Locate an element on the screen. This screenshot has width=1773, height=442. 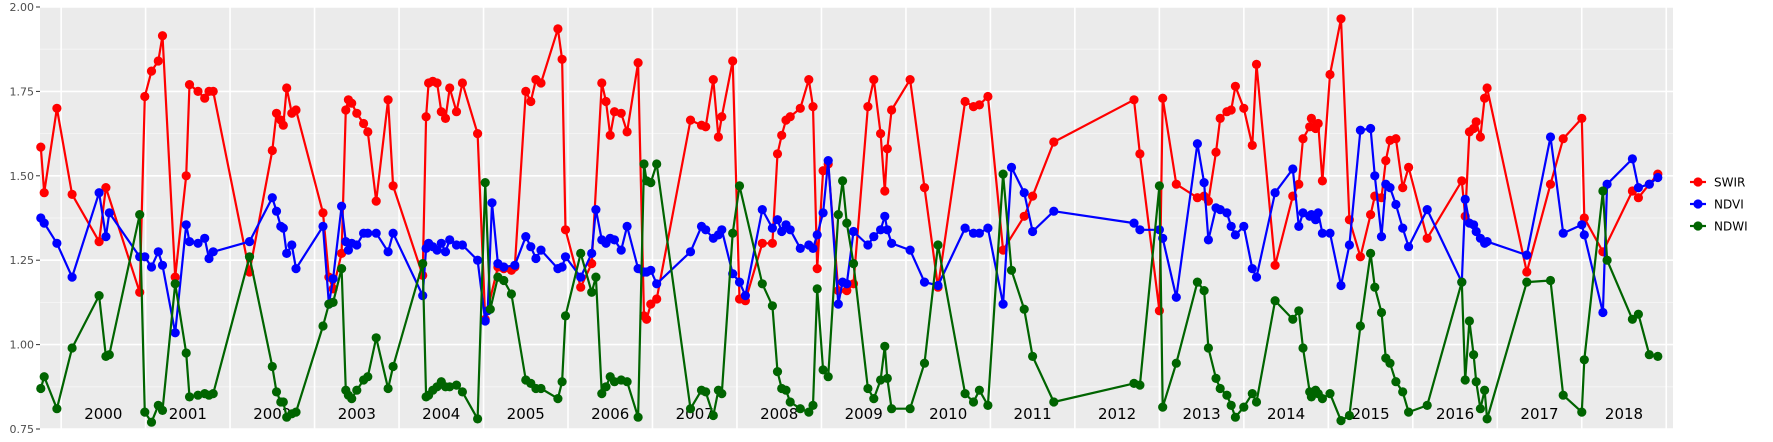
year-label: 2001 is located at coordinates (188, 414).